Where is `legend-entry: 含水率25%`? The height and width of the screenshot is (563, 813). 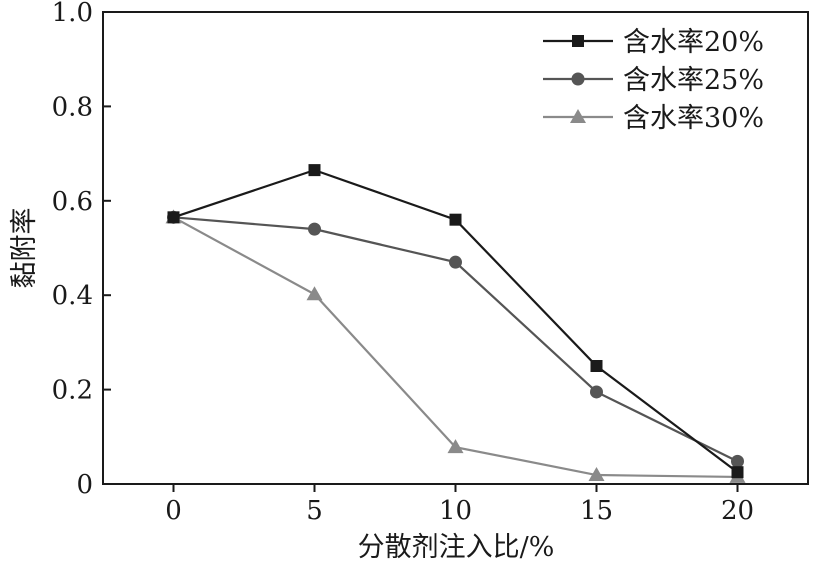
legend-entry: 含水率25% is located at coordinates (653, 80).